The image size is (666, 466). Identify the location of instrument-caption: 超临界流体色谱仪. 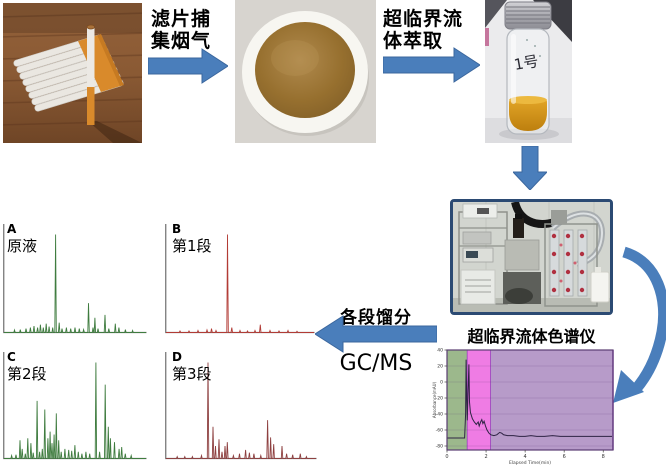
(531, 336).